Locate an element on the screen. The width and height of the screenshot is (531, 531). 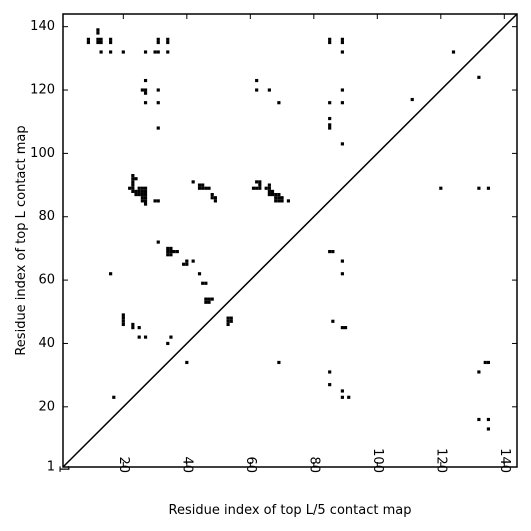
y-tick-label: 140 is located at coordinates (42, 26).